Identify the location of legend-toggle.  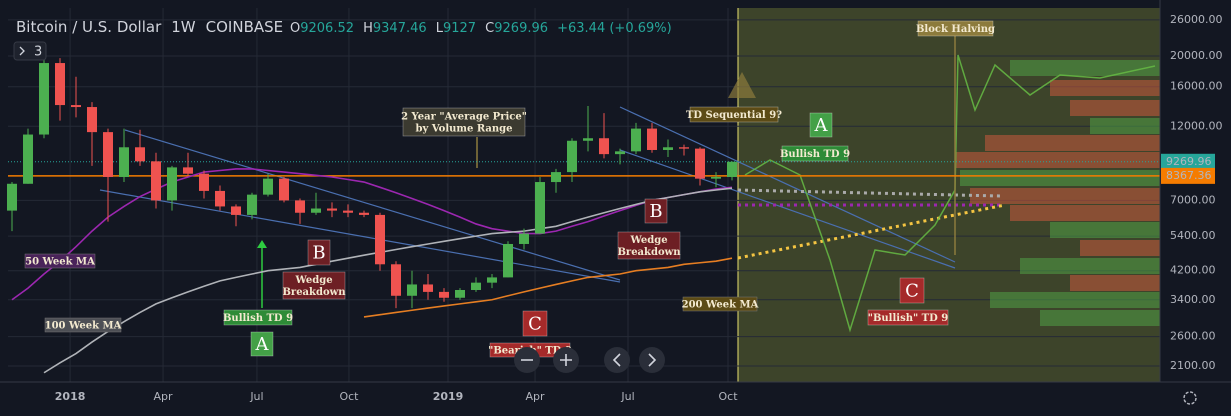
(30, 51).